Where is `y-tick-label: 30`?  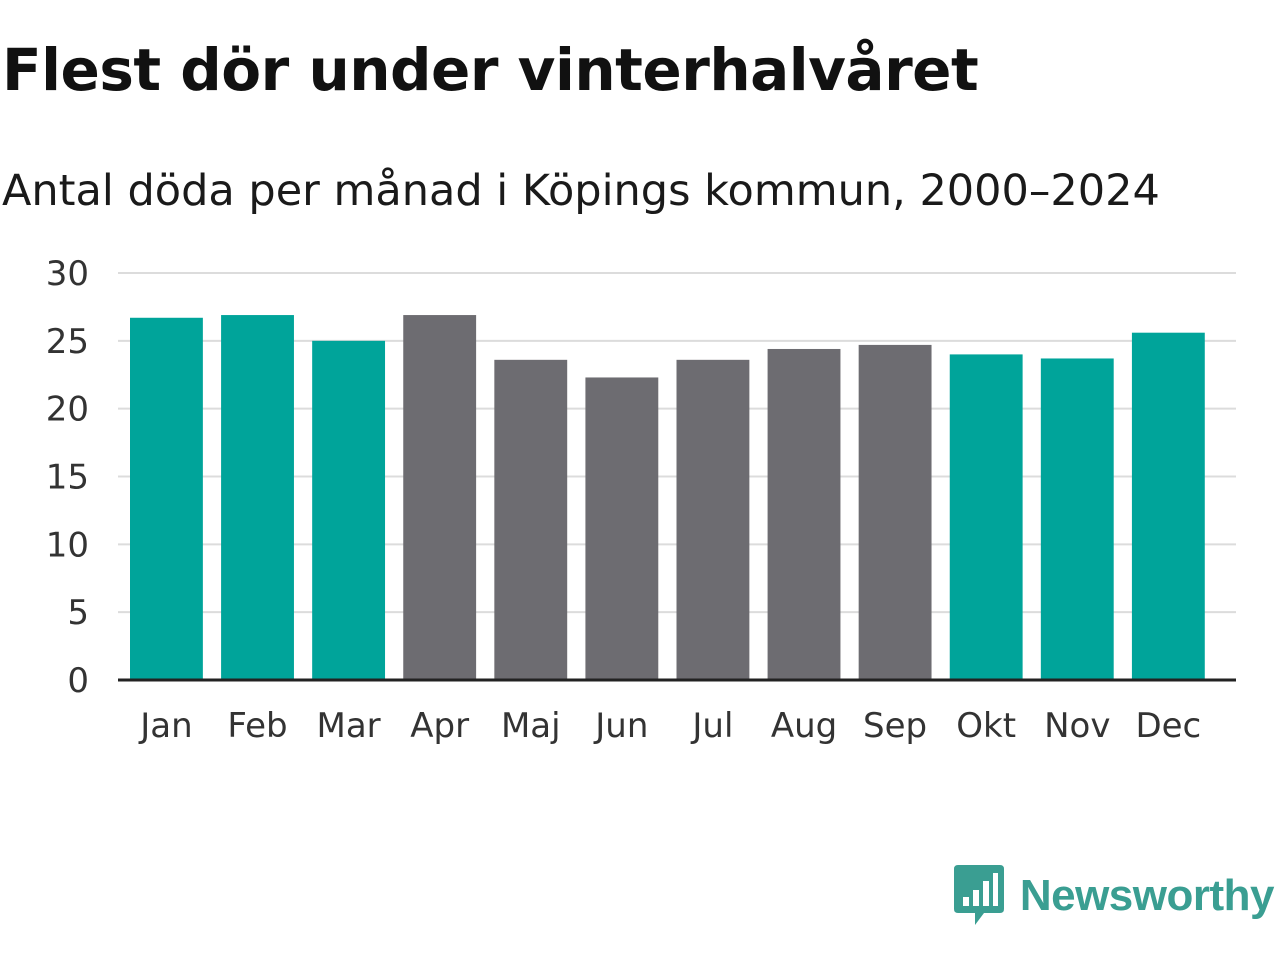
y-tick-label: 30 is located at coordinates (67, 274).